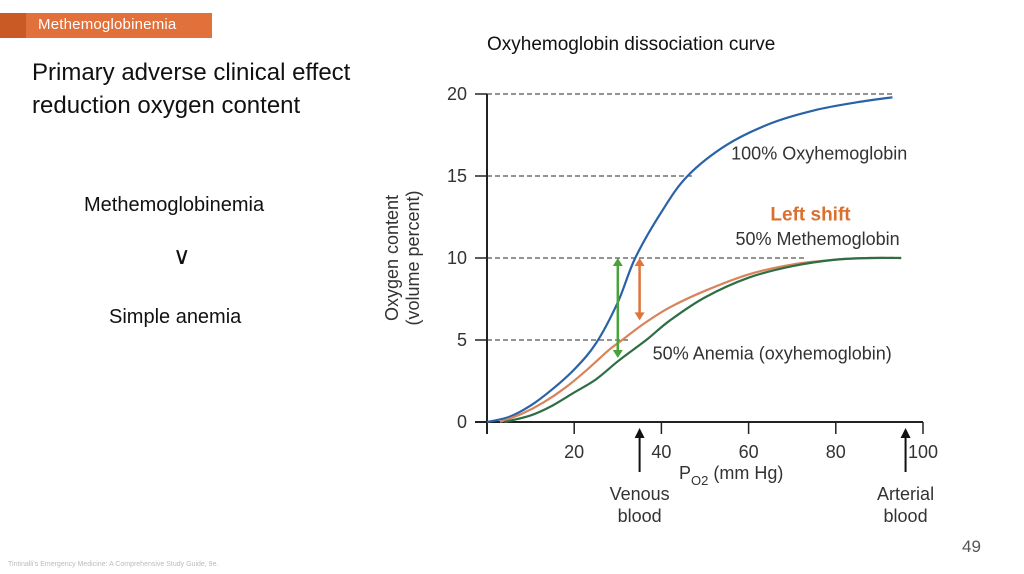 The width and height of the screenshot is (1024, 574). What do you see at coordinates (457, 176) in the screenshot?
I see `y-tick-label: 15` at bounding box center [457, 176].